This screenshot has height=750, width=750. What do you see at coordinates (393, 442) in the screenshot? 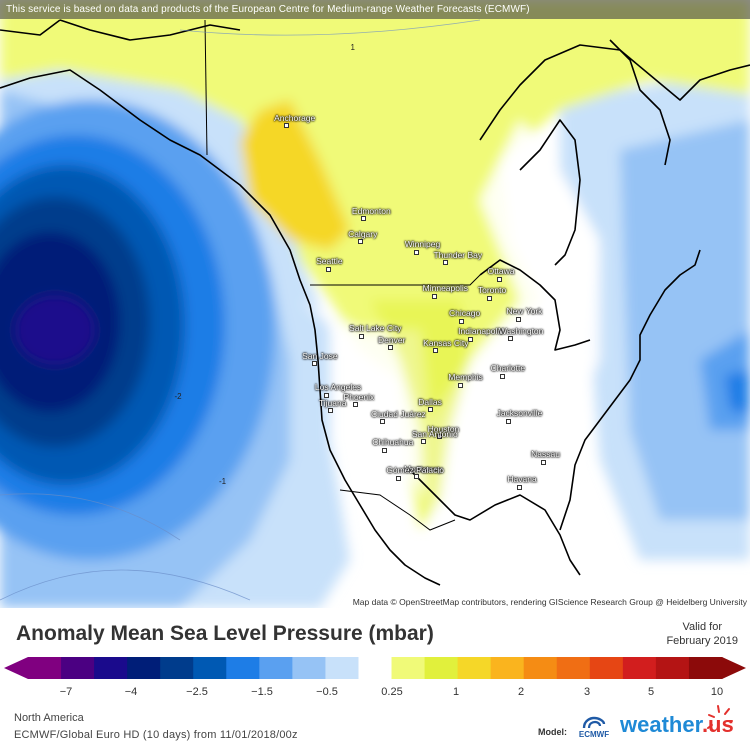
I see `city-label: Chihuahua` at bounding box center [393, 442].